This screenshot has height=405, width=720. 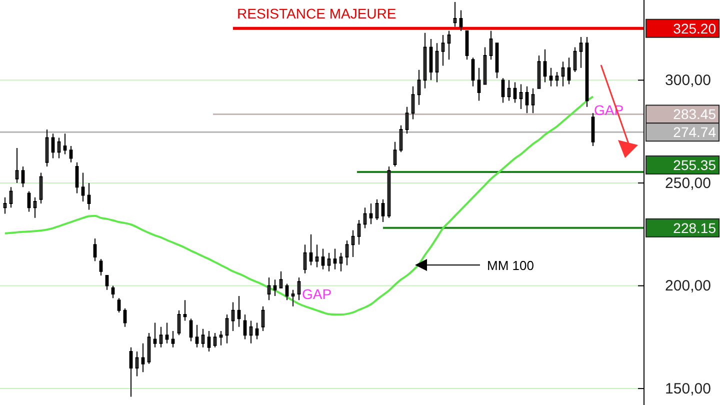 What do you see at coordinates (694, 132) in the screenshot?
I see `ref-line-label: 274.74` at bounding box center [694, 132].